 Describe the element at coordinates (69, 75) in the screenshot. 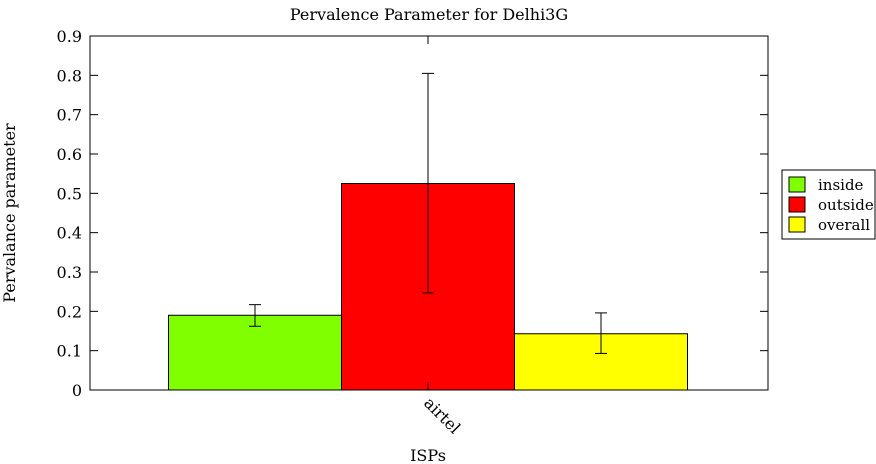

I see `y-tick-label: 0.8` at that location.